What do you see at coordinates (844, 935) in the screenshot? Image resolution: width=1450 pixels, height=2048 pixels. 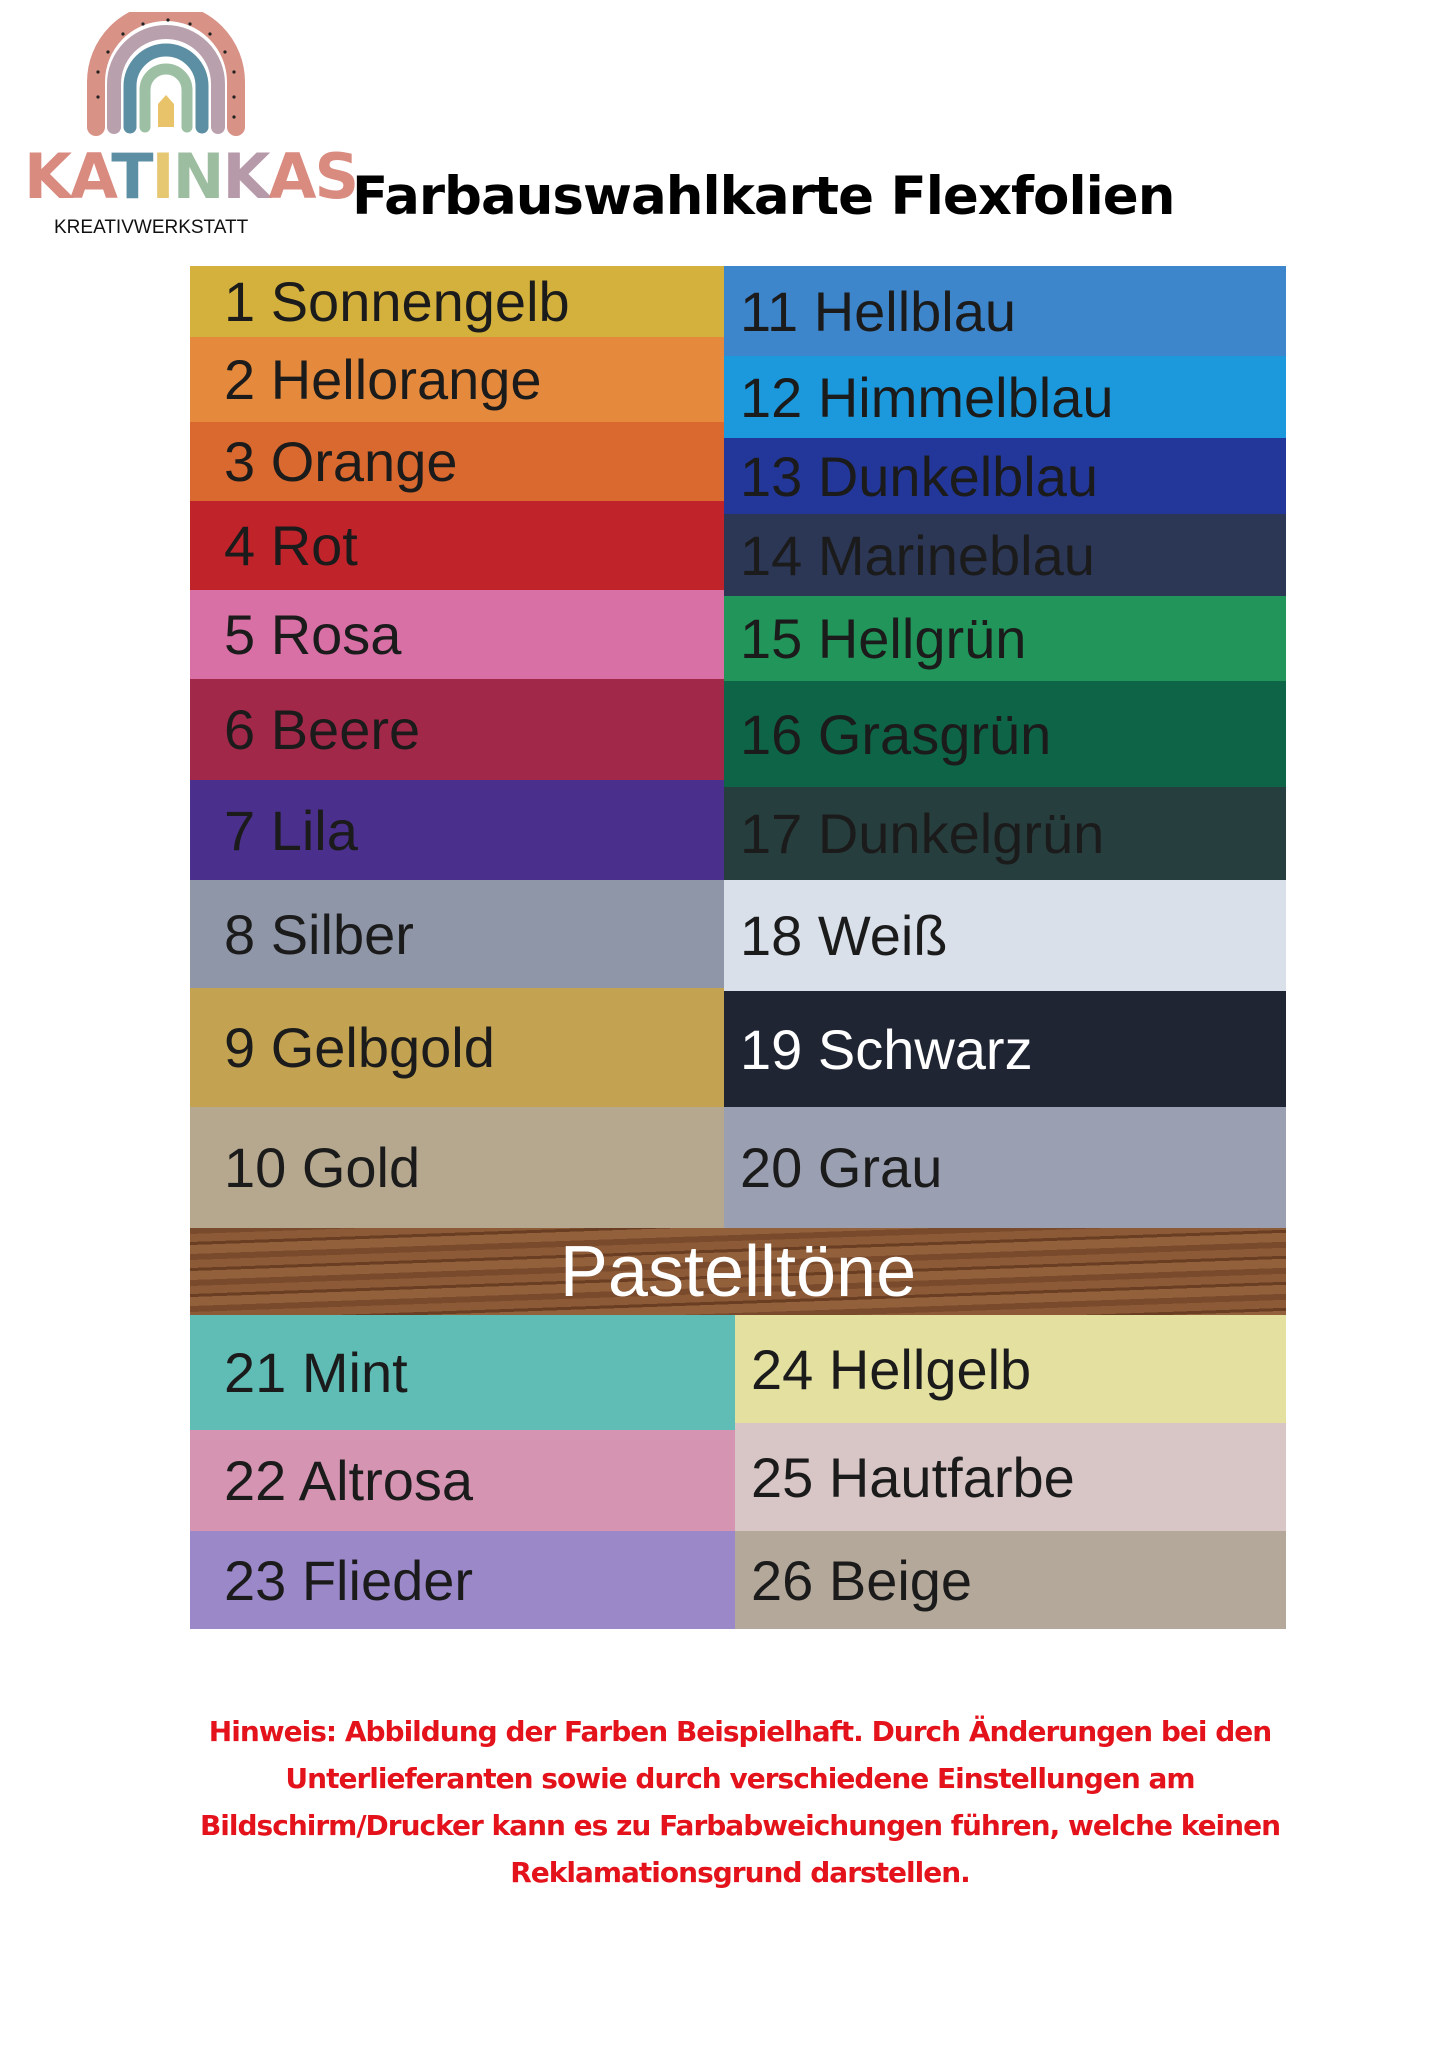 I see `color-label: 18 Weiß` at bounding box center [844, 935].